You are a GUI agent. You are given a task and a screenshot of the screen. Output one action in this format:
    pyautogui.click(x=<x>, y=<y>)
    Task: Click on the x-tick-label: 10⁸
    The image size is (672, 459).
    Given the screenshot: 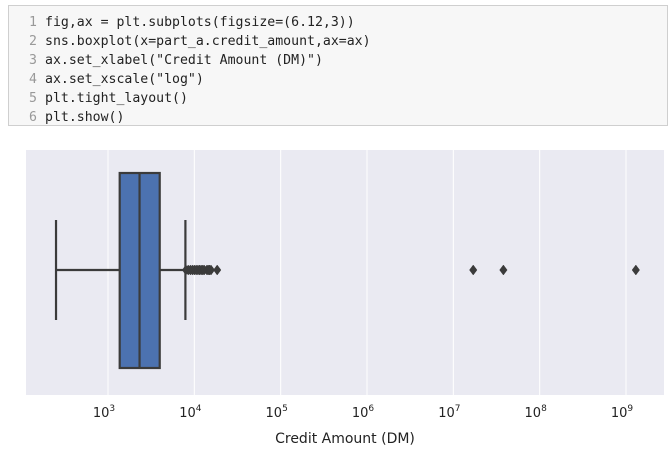 What is the action you would take?
    pyautogui.click(x=536, y=412)
    